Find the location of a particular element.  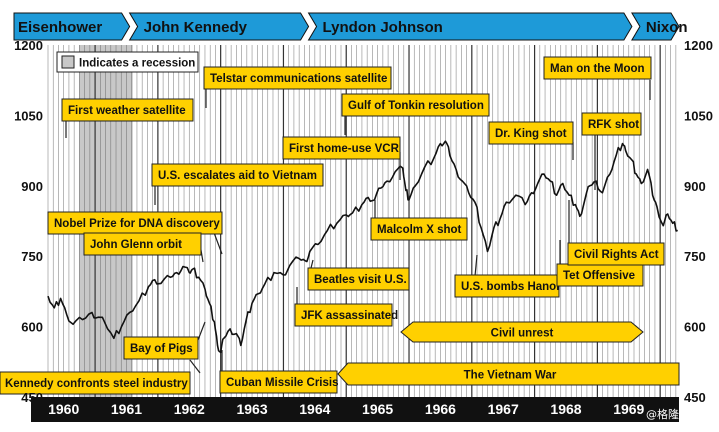

annotation-gulf-of-tonkin: Gulf of Tonkin resolution is located at coordinates (415, 105).